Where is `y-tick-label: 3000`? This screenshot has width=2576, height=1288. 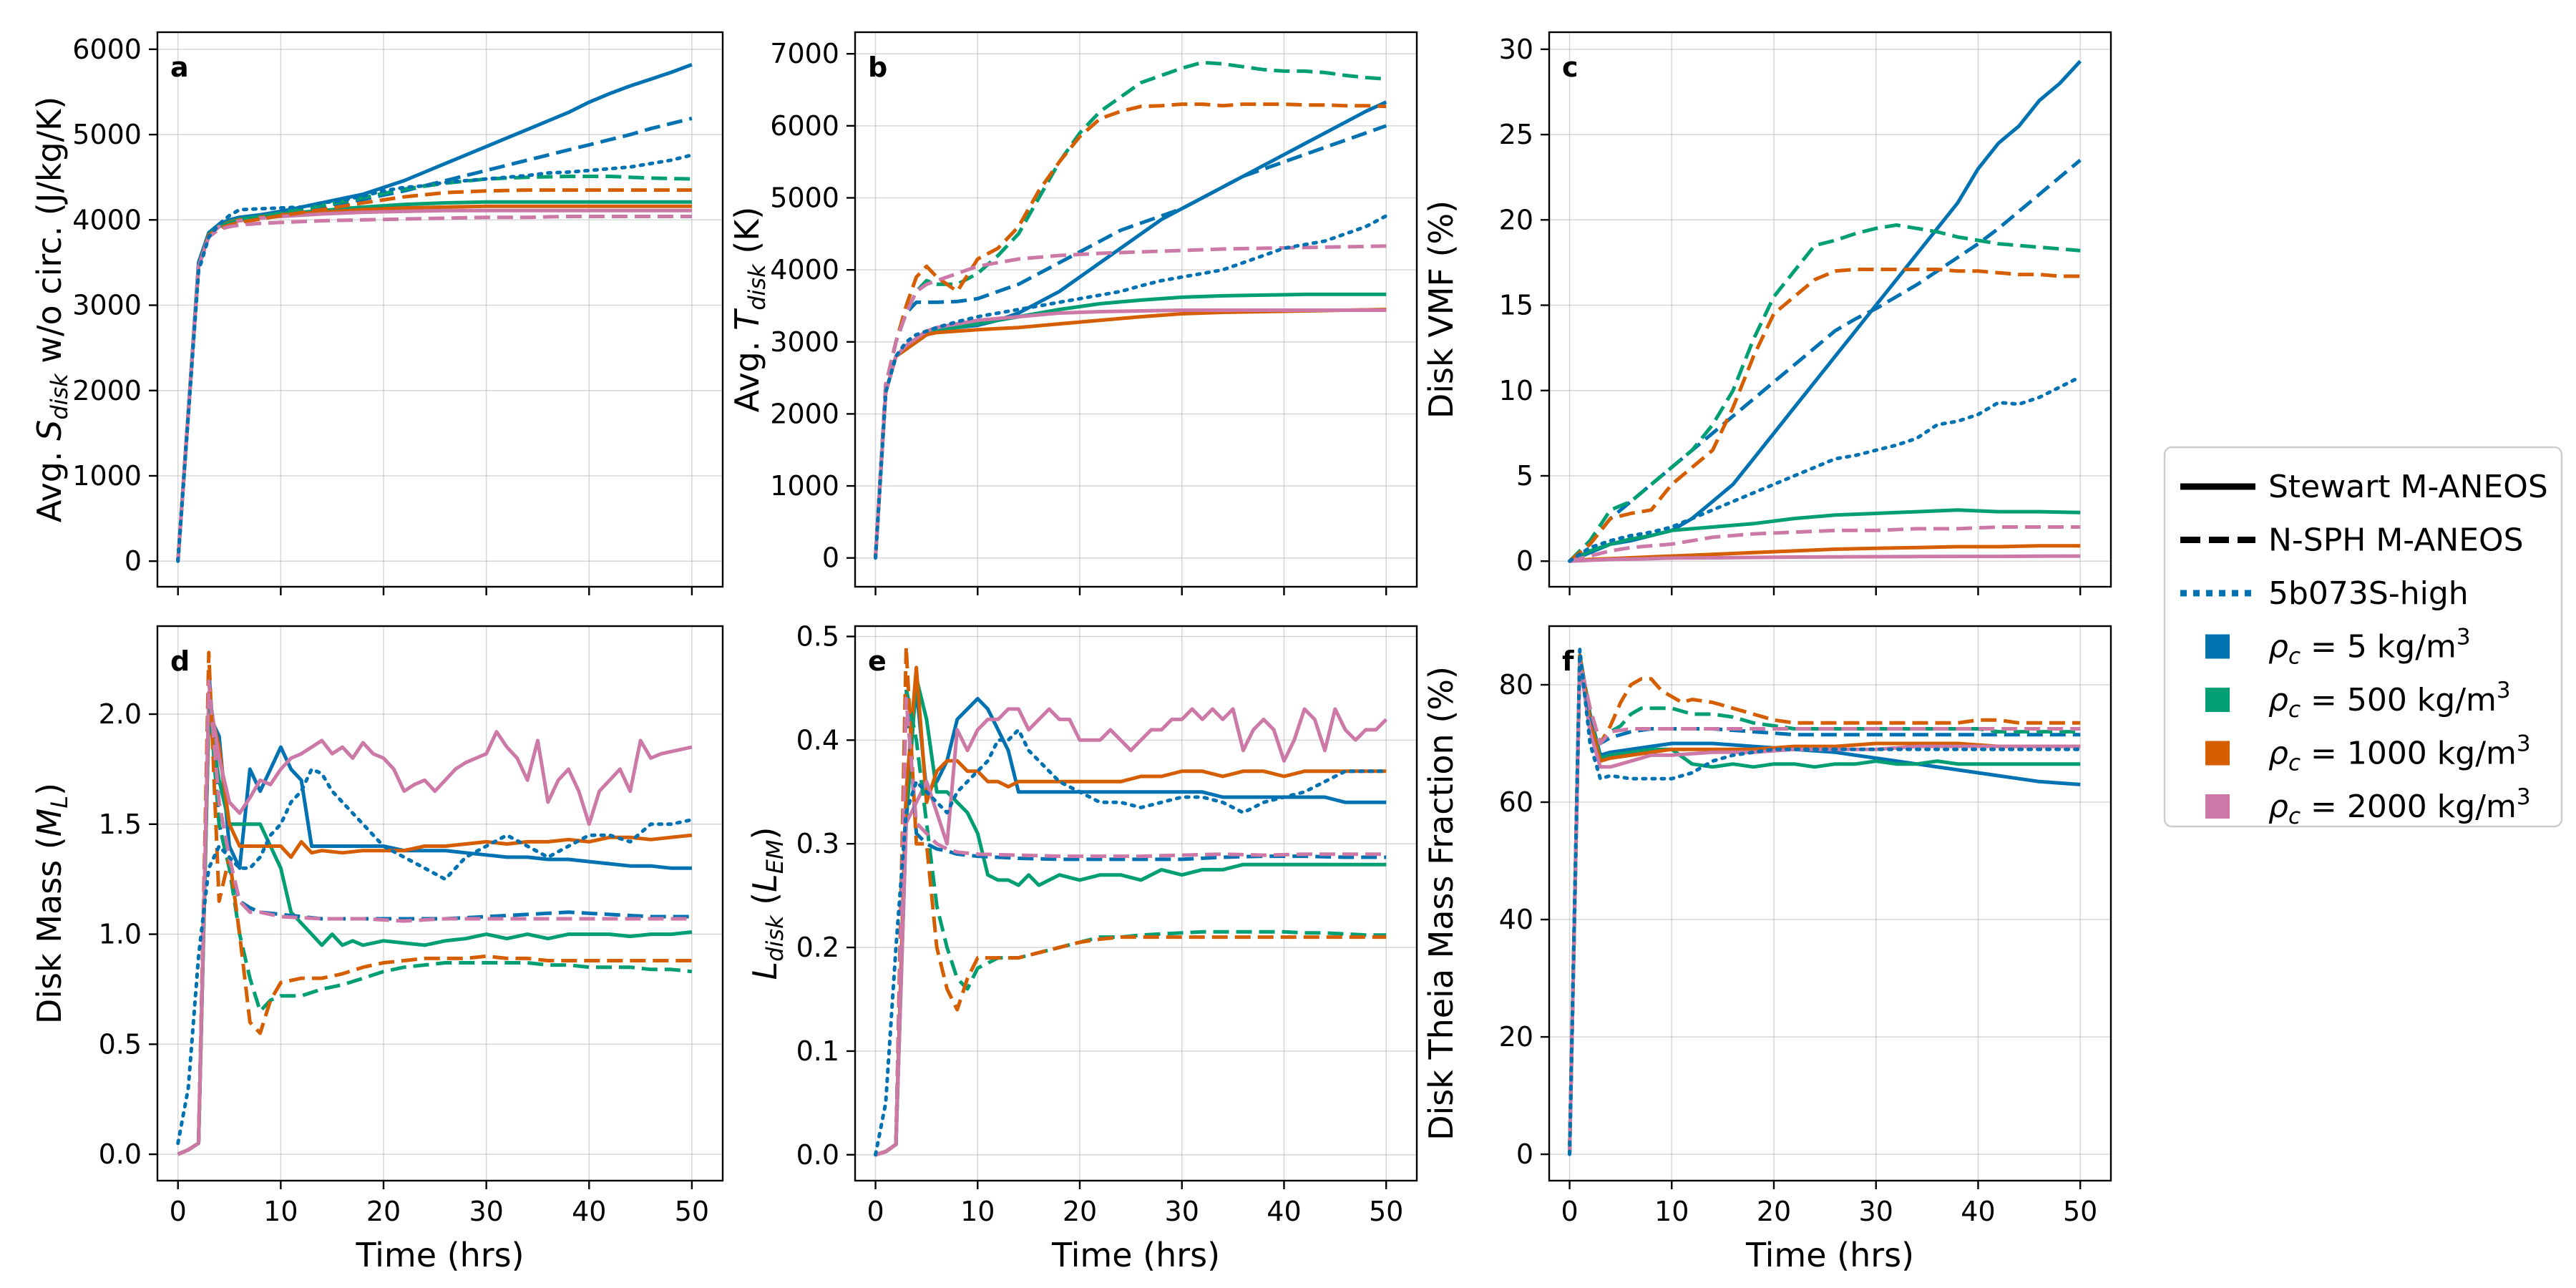 y-tick-label: 3000 is located at coordinates (805, 342).